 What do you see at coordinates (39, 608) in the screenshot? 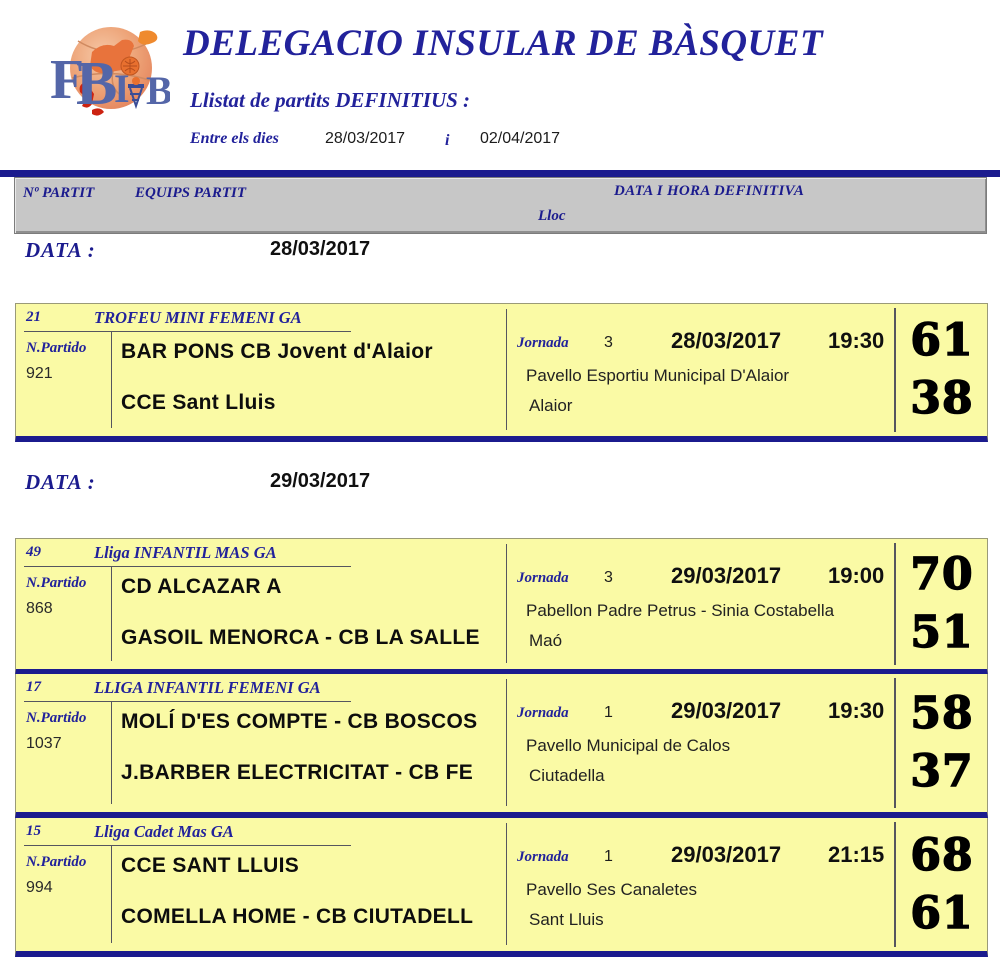
I see `npartido-value: 868` at bounding box center [39, 608].